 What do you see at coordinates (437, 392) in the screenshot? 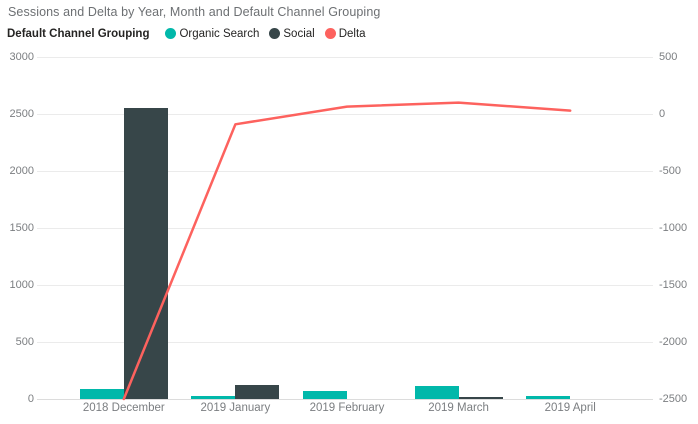
I see `bar-organic-search-2019-march` at bounding box center [437, 392].